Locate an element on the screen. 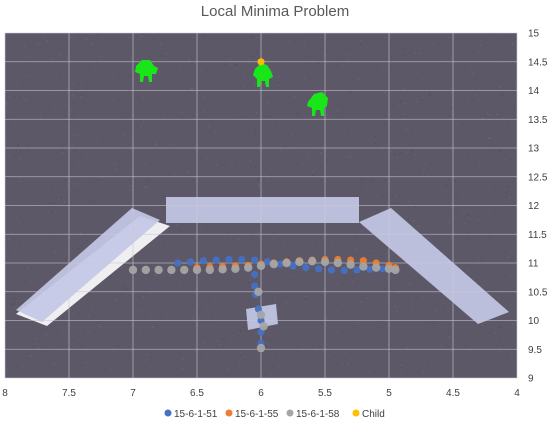 Image resolution: width=550 pixels, height=427 pixels. legend: 15-6-1-51 15-6-1-55 15-6-1-58 Child is located at coordinates (274, 414).